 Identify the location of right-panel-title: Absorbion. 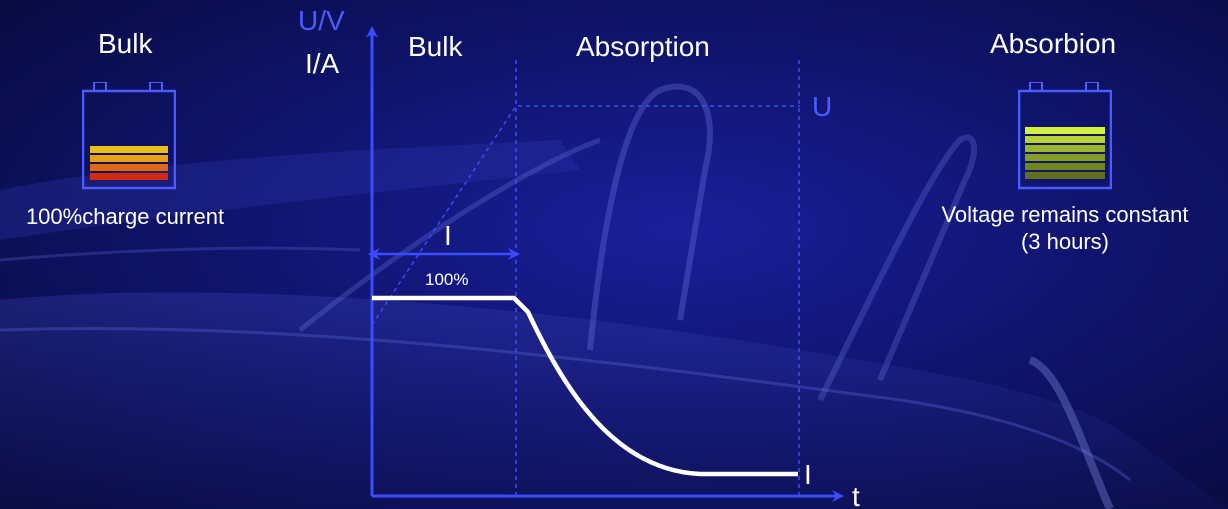
(1053, 43).